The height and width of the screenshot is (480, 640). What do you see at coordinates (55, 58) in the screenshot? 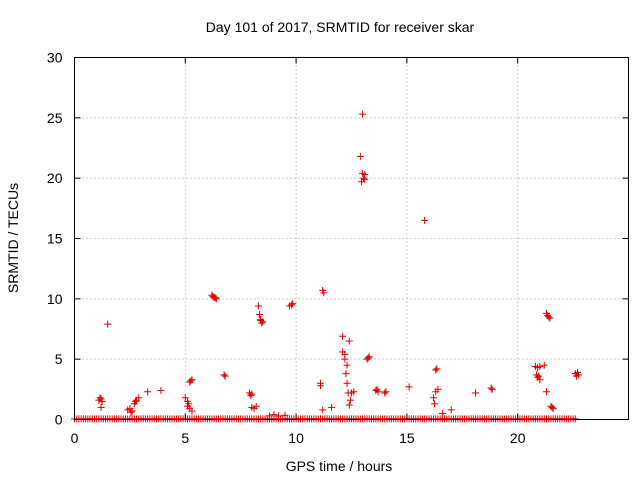
I see `y-tick-label: 30` at bounding box center [55, 58].